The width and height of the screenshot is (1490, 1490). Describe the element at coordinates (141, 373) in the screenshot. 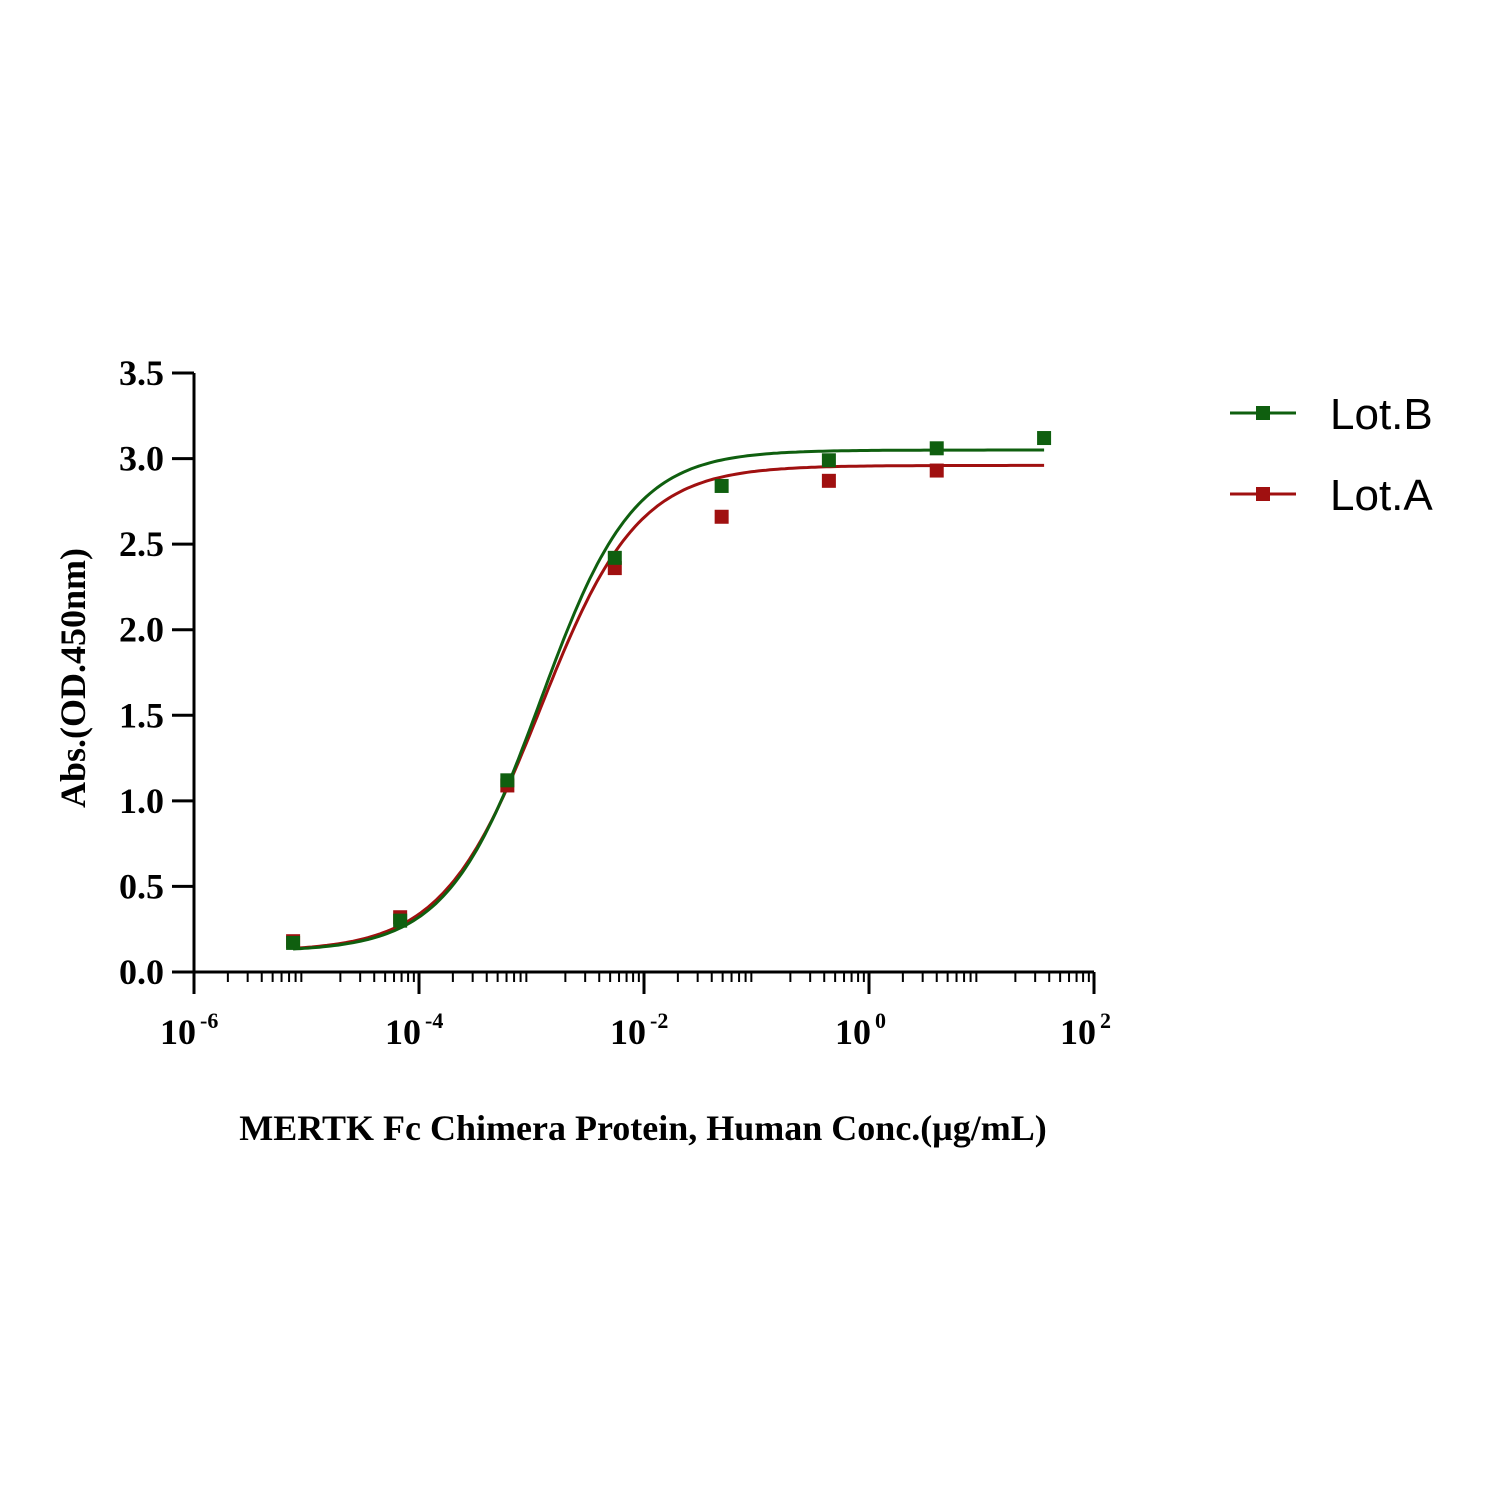

I see `y-tick-label: 3.5` at that location.